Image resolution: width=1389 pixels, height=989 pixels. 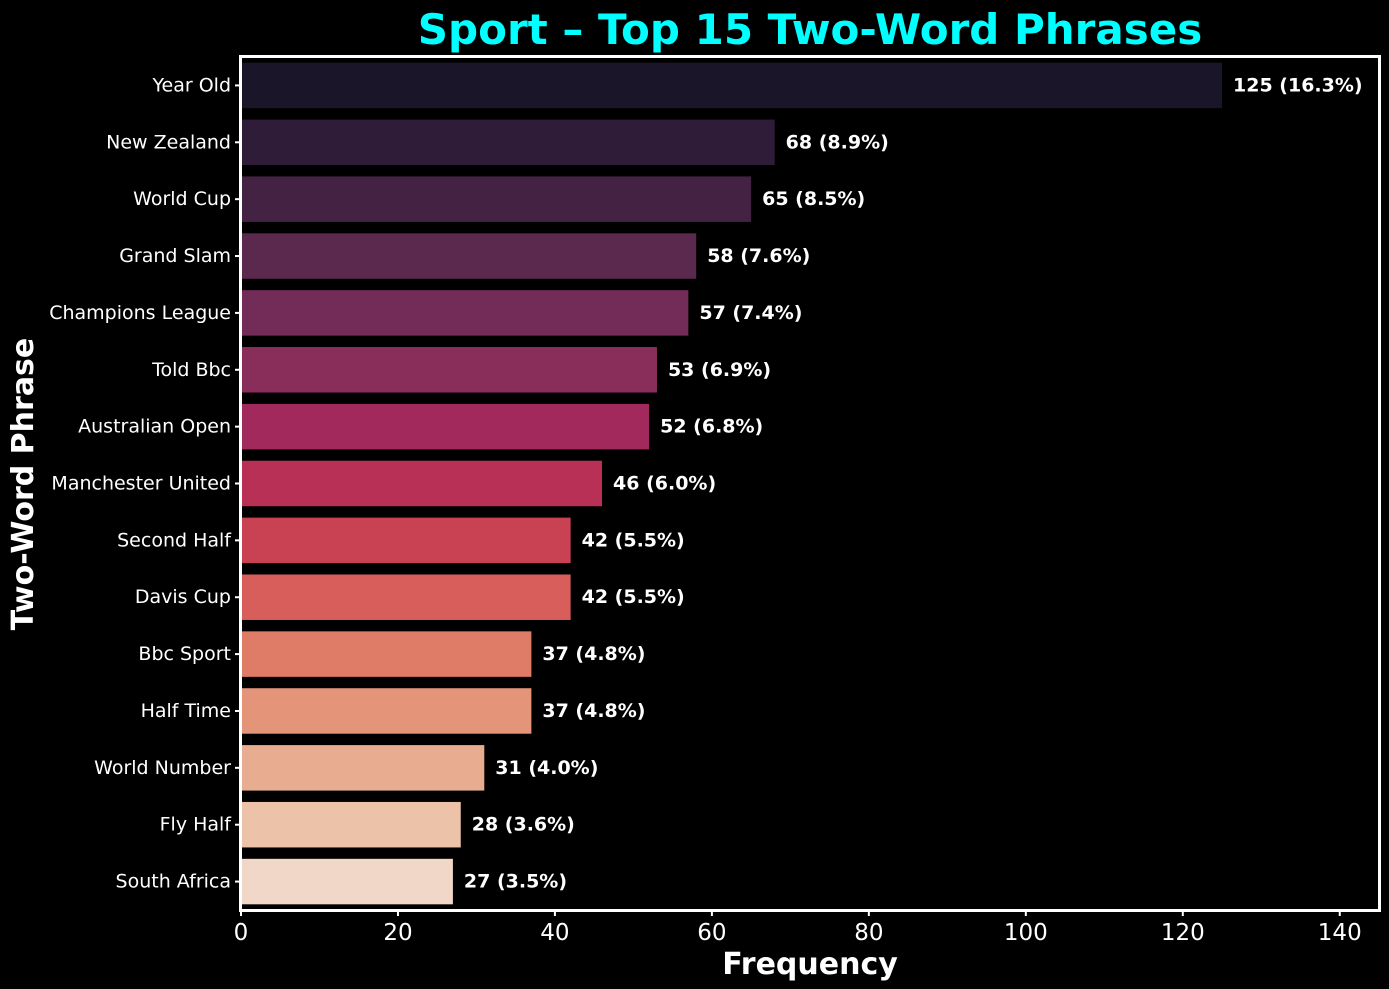 I want to click on x-tick-label: 0, so click(x=241, y=933).